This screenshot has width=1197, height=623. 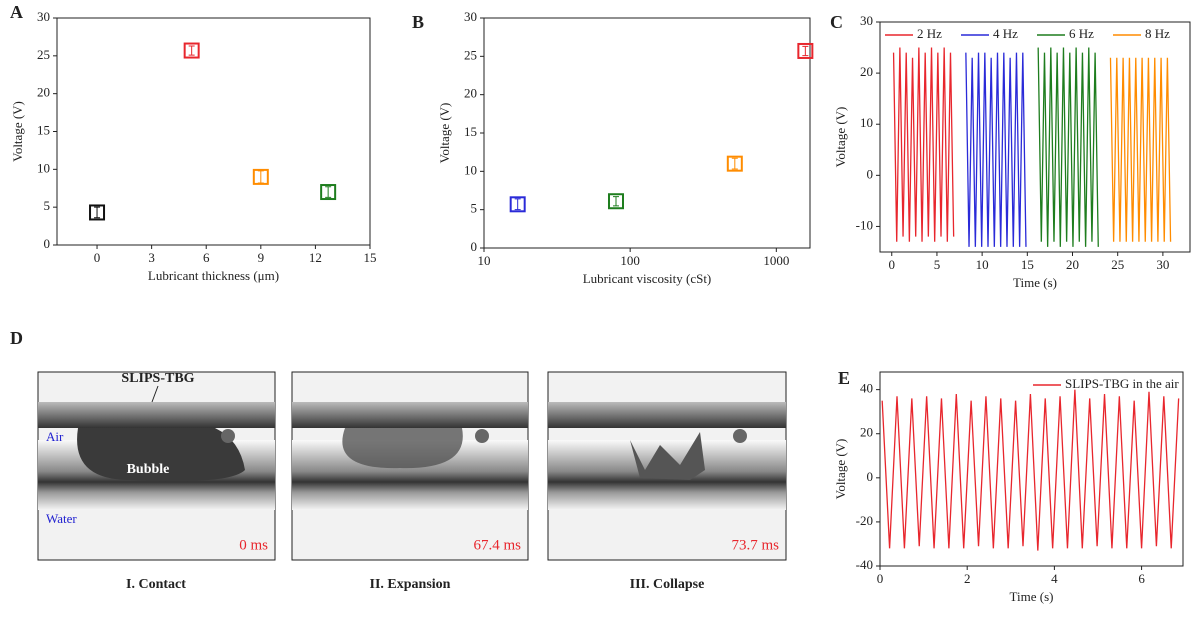 I want to click on time-label: 73.7 ms, so click(x=755, y=545).